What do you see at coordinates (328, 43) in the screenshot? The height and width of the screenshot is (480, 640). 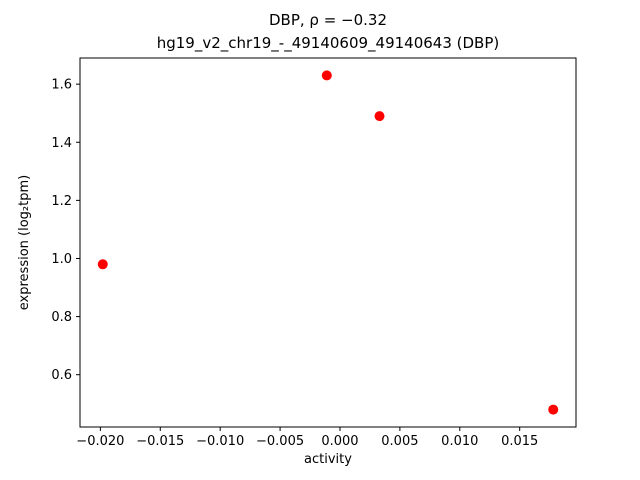 I see `chart-title-line2: hg19_v2_chr19_-_49140609_49140643 (DBP)` at bounding box center [328, 43].